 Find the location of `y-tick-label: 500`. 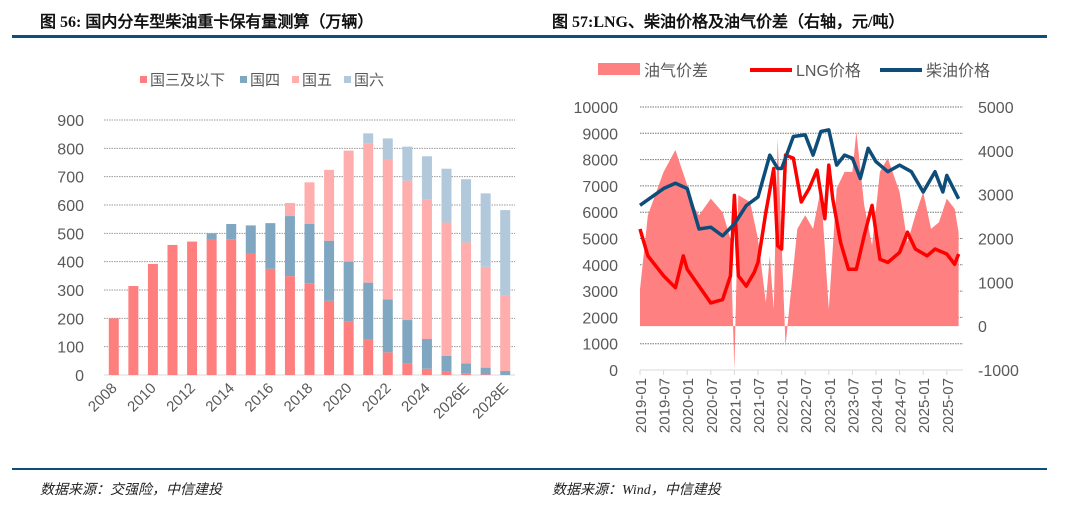

y-tick-label: 500 is located at coordinates (70, 234).